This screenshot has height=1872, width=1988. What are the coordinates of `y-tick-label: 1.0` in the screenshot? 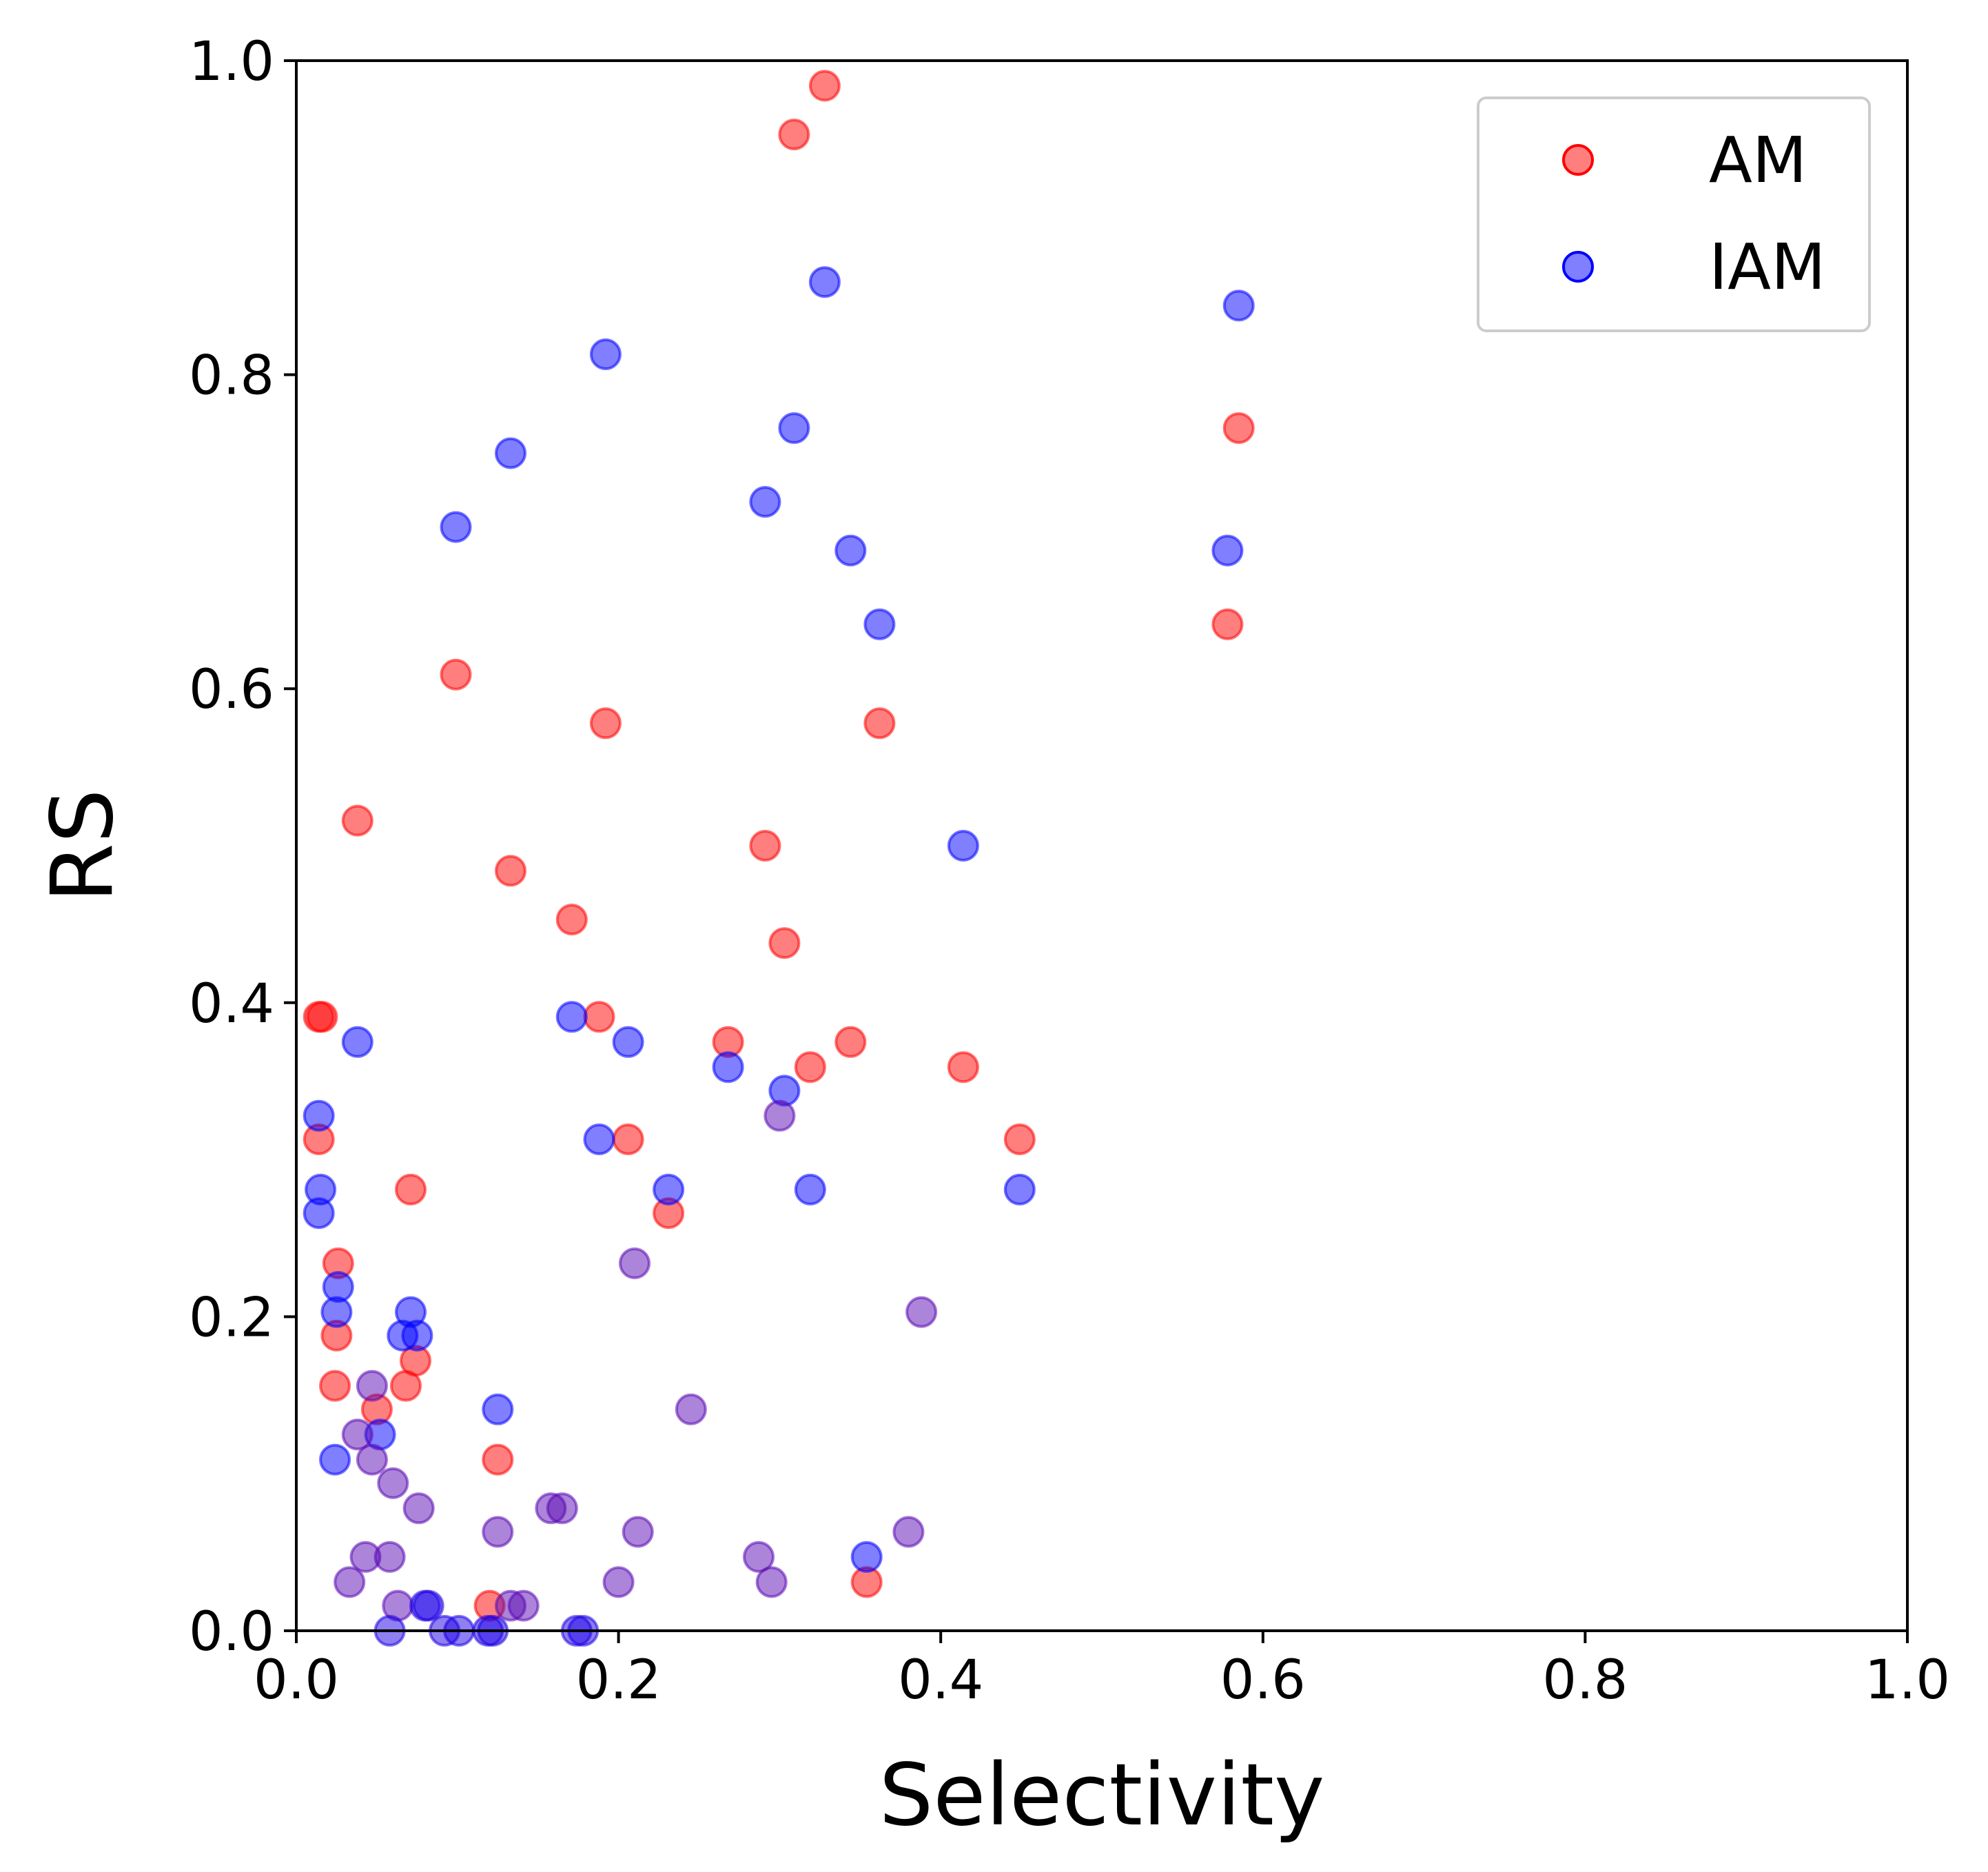 It's located at (231, 62).